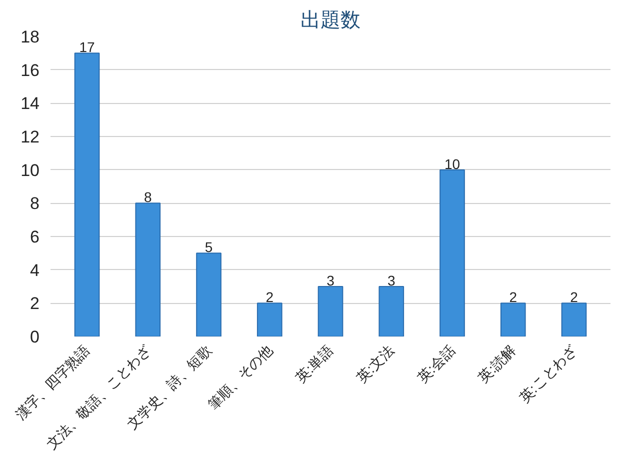 The width and height of the screenshot is (644, 465). Describe the element at coordinates (375, 364) in the screenshot. I see `x-tick-label: 英:文法` at that location.